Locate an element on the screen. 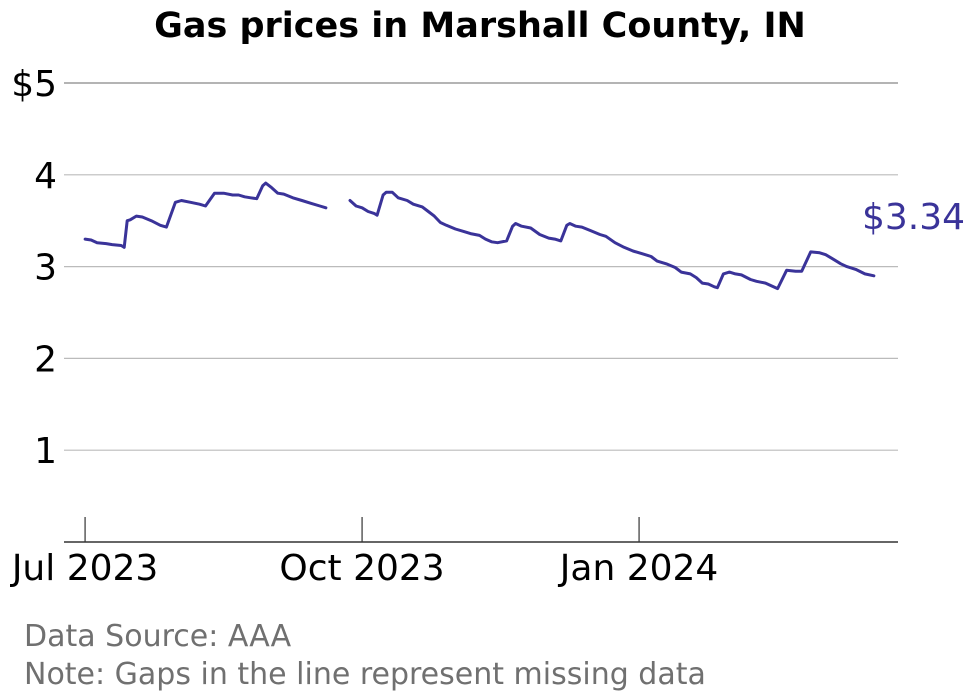 The width and height of the screenshot is (980, 699). x-axis-ticks: Jul 2023 Oct 2023 Jan 2024 is located at coordinates (364, 553).